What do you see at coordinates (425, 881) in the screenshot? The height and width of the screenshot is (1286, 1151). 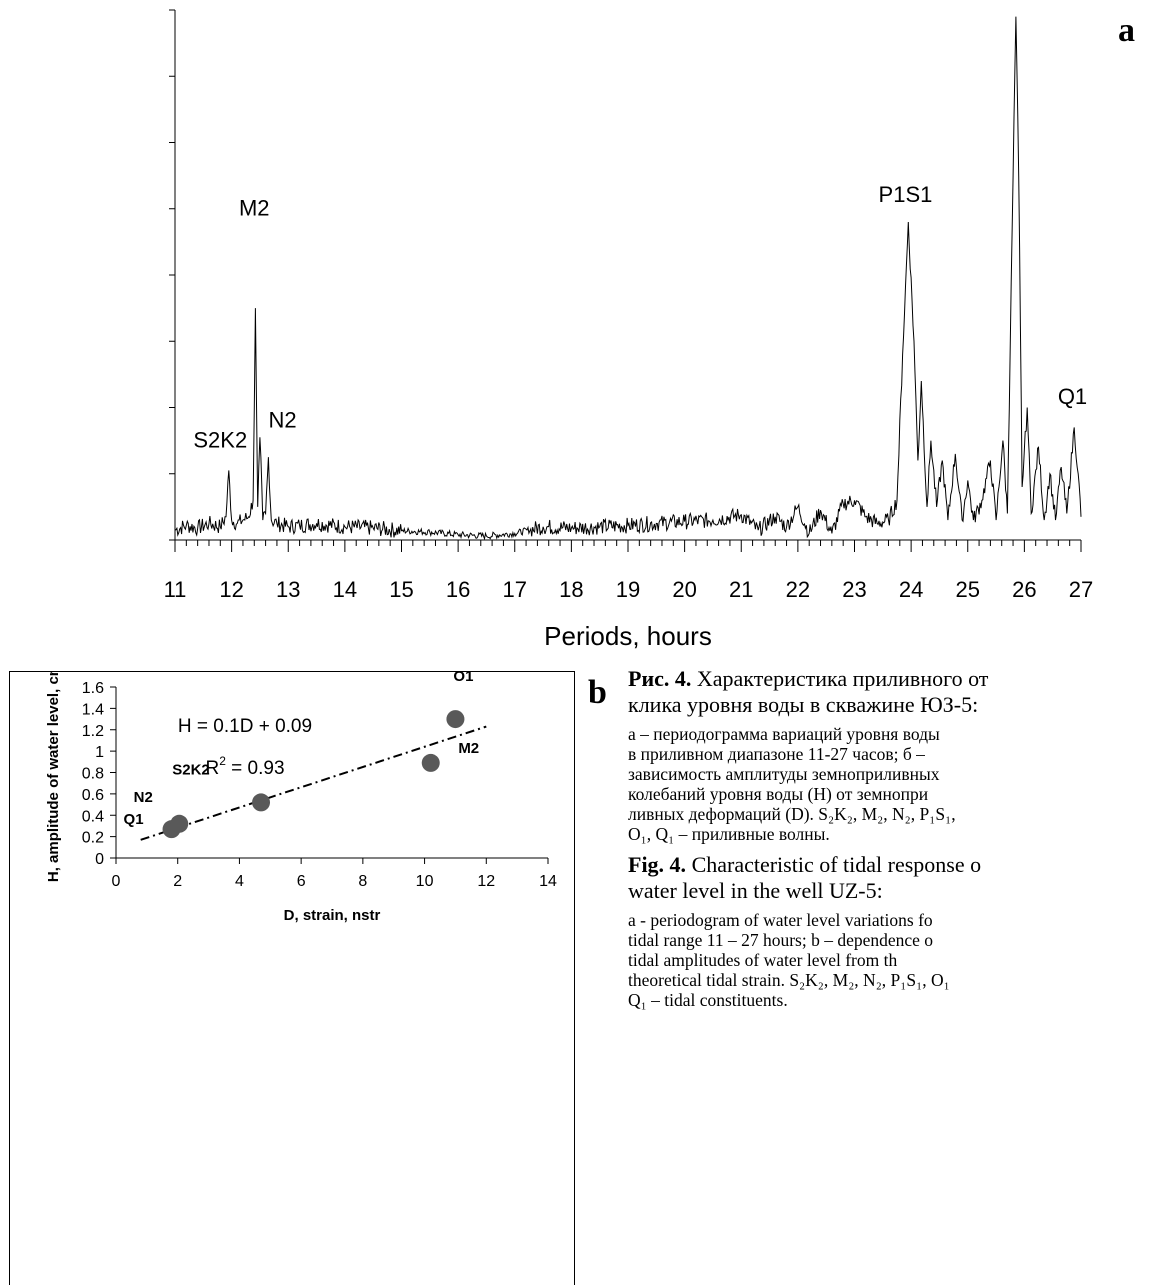 I see `x-tick-label: 10` at bounding box center [425, 881].